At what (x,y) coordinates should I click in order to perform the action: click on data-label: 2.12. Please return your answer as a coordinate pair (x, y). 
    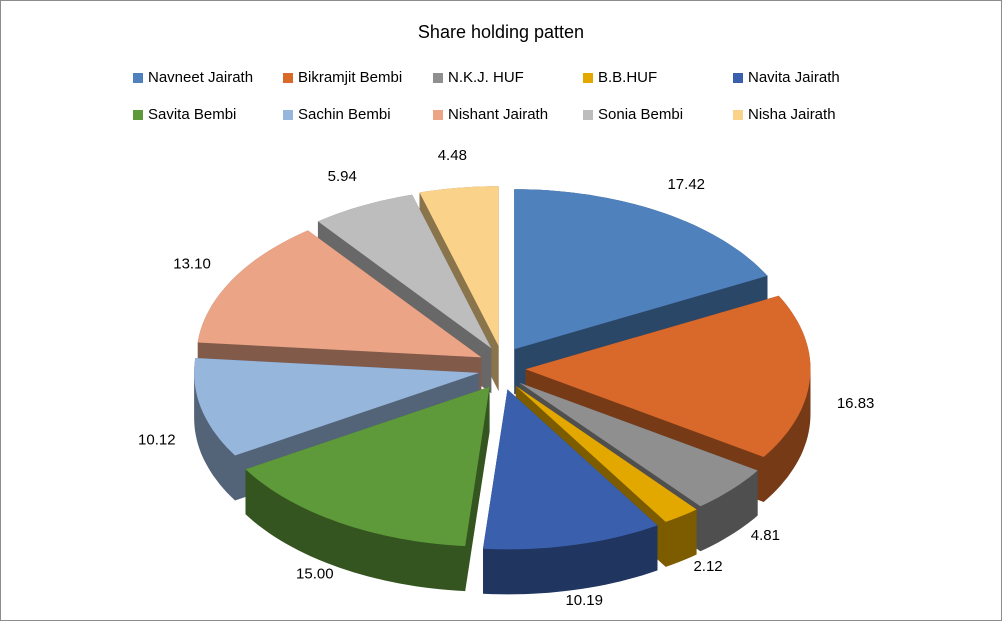
    Looking at the image, I should click on (707, 566).